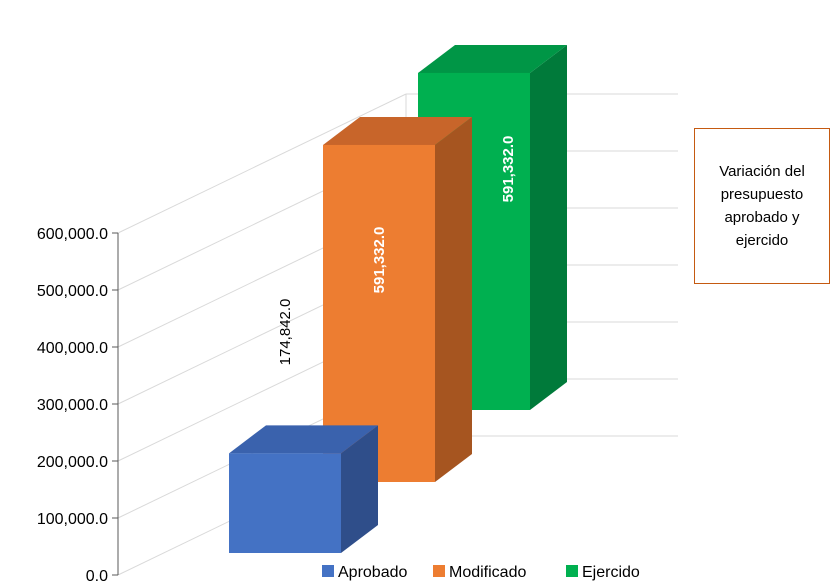 Image resolution: width=832 pixels, height=582 pixels. I want to click on bar-front-face, so click(285, 503).